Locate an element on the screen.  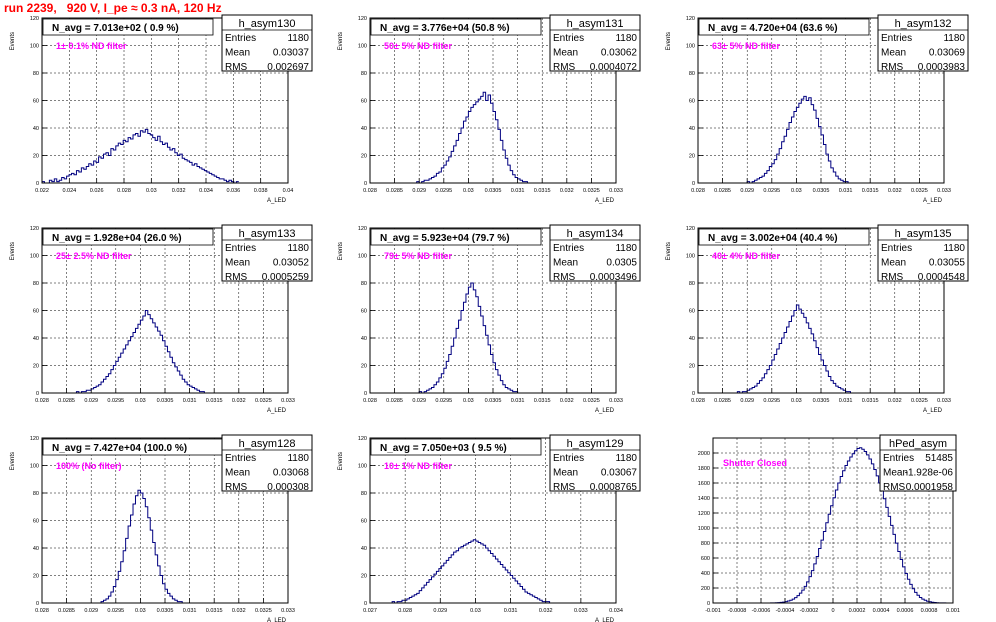
x-tick-label: 0.0285 is located at coordinates (66, 401).